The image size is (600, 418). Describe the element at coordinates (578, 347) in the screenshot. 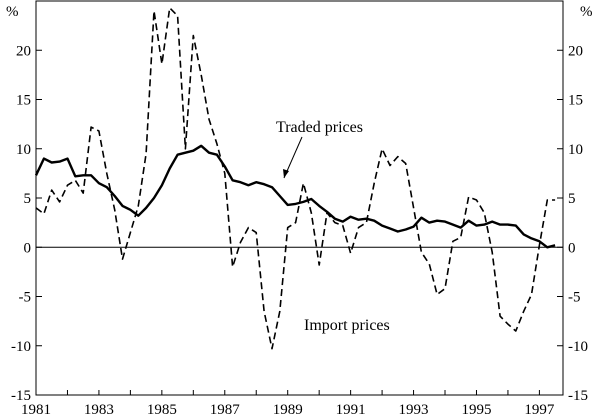

I see `y-tick-label-right: -10` at that location.